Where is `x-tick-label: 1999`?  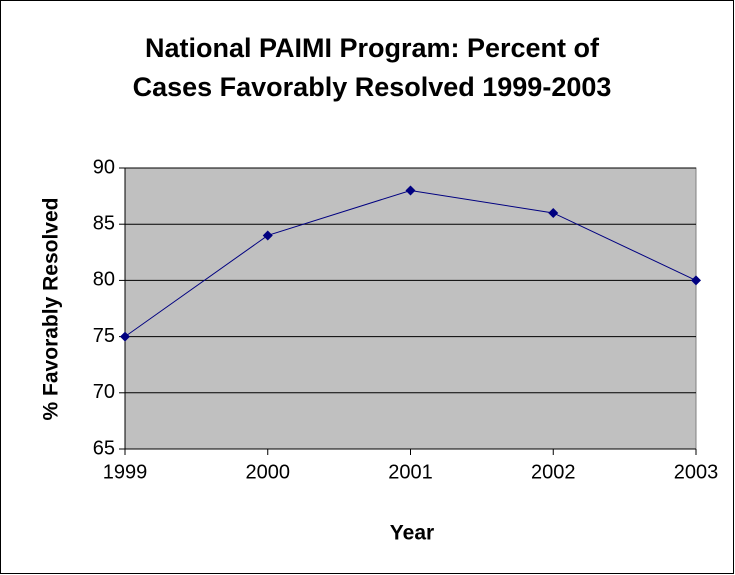
x-tick-label: 1999 is located at coordinates (125, 472).